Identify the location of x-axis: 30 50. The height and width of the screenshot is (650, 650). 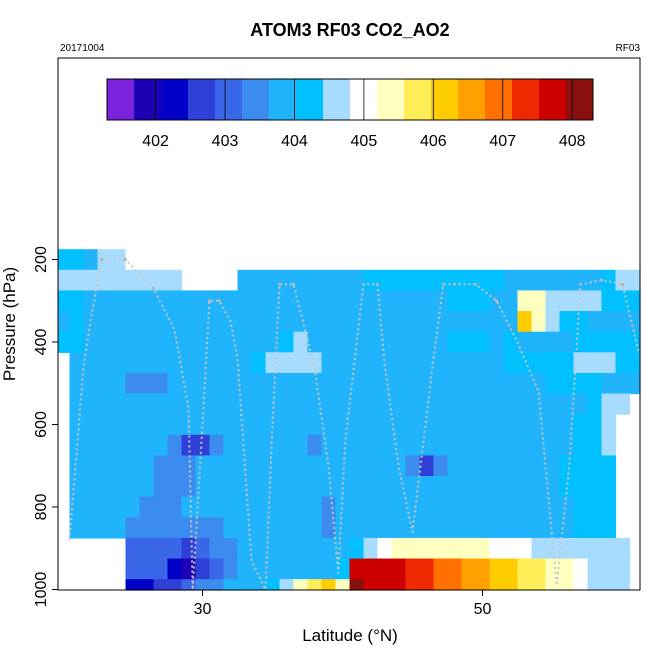
(343, 604).